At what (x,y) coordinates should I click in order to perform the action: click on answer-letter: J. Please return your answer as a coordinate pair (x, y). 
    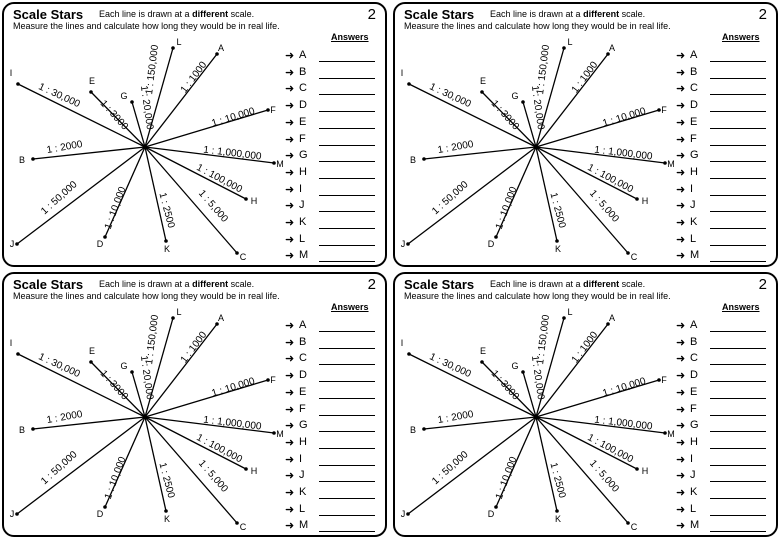
    Looking at the image, I should click on (693, 475).